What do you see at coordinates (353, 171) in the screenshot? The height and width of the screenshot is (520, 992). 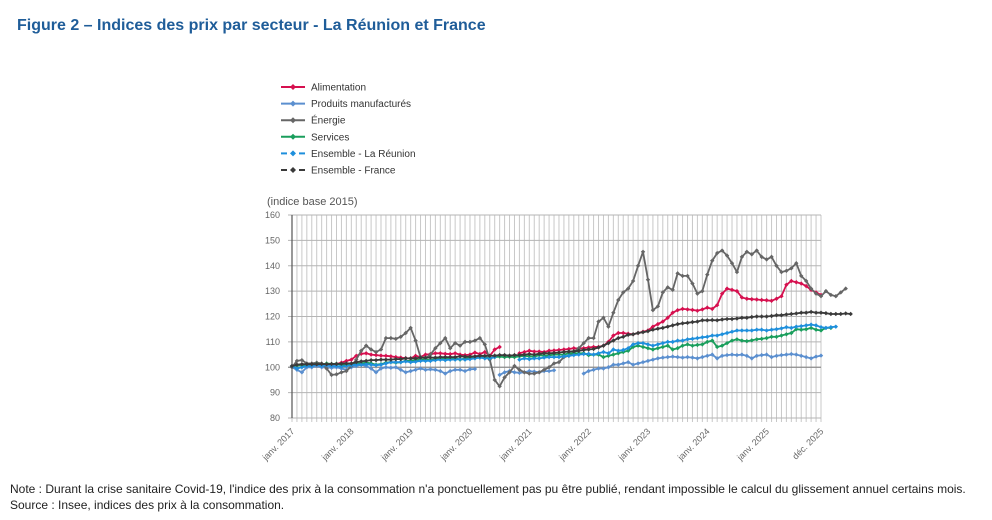 I see `legend-label: Ensemble - France` at bounding box center [353, 171].